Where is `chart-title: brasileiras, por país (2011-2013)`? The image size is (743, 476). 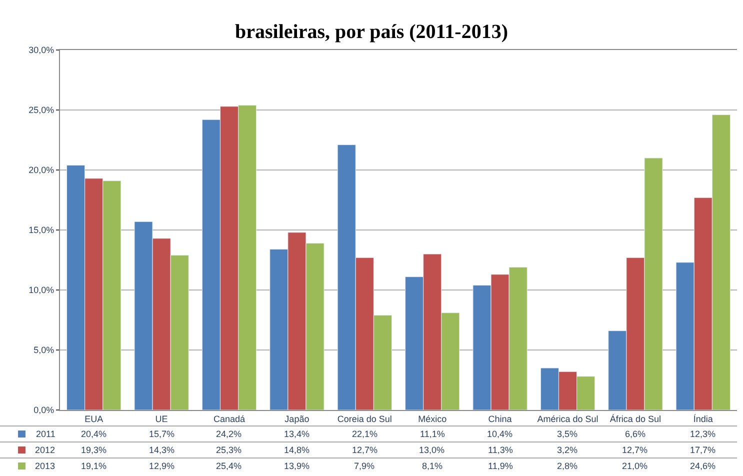
chart-title: brasileiras, por país (2011-2013) is located at coordinates (371, 31).